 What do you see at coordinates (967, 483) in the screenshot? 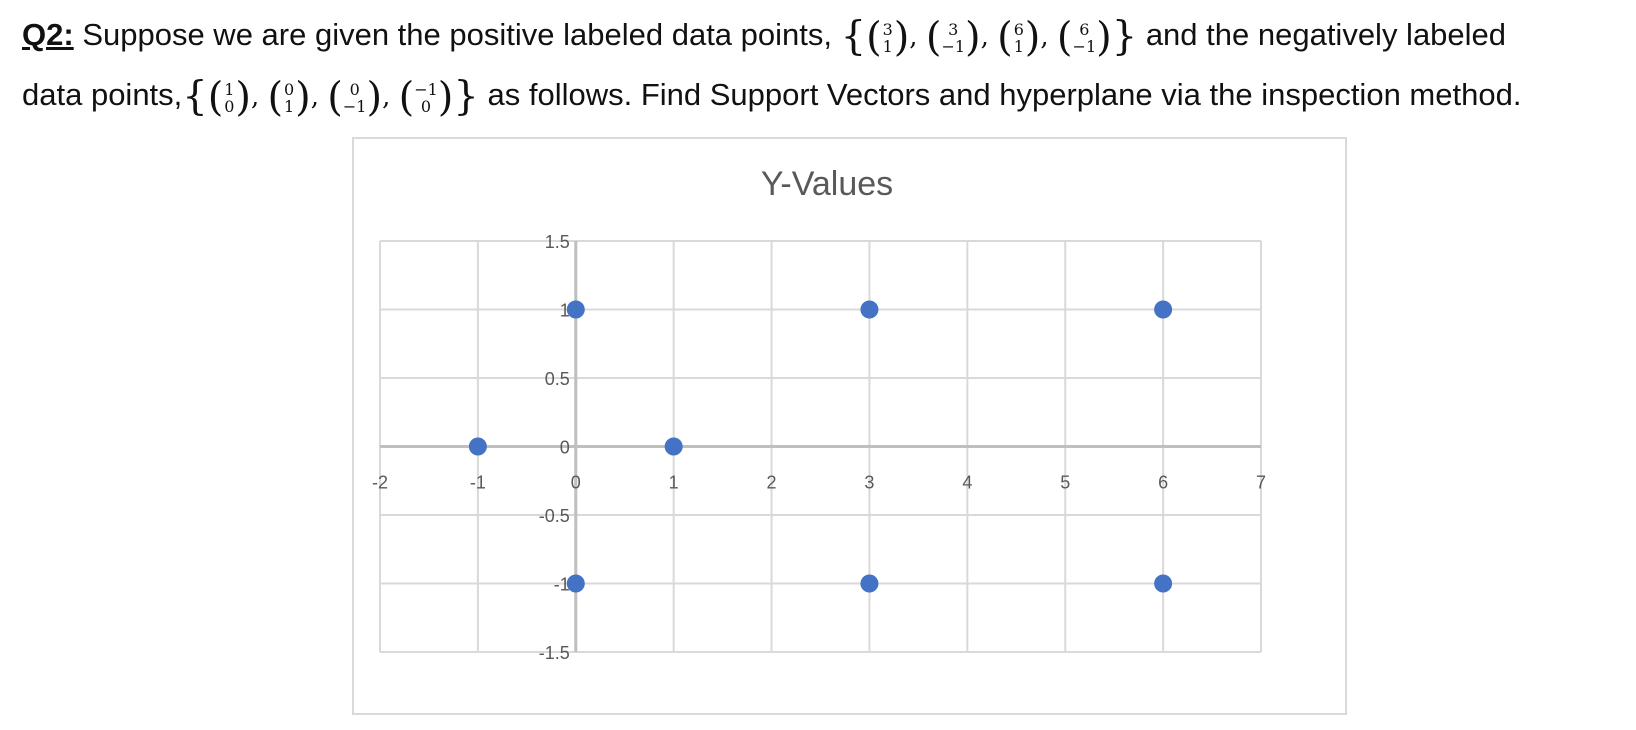
I see `x-tick-label: 4` at bounding box center [967, 483].